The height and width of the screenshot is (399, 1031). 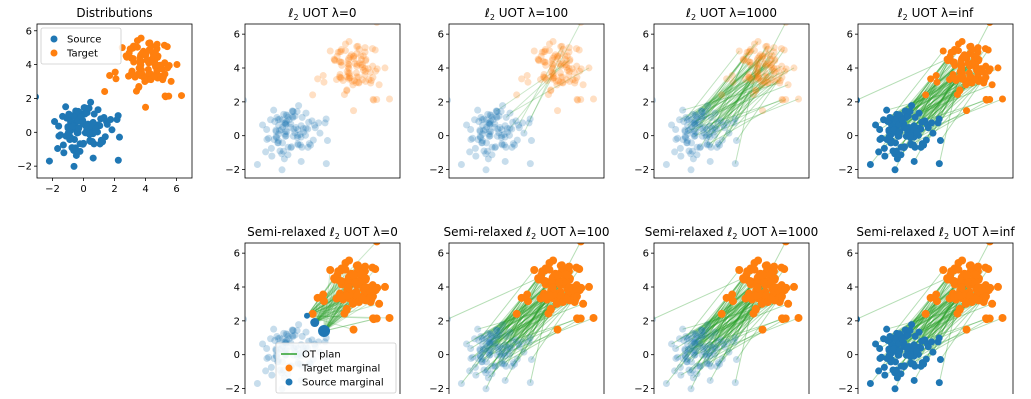 What do you see at coordinates (82, 54) in the screenshot?
I see `legend-entry: Target` at bounding box center [82, 54].